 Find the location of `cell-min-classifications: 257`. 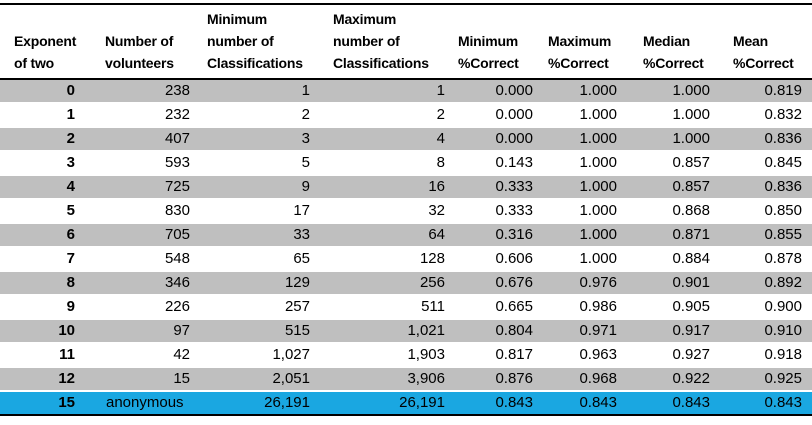

cell-min-classifications: 257 is located at coordinates (260, 308).